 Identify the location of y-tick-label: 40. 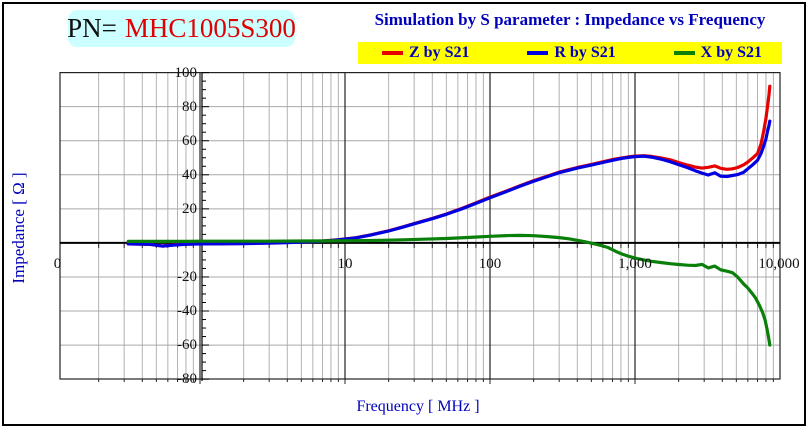
(189, 174).